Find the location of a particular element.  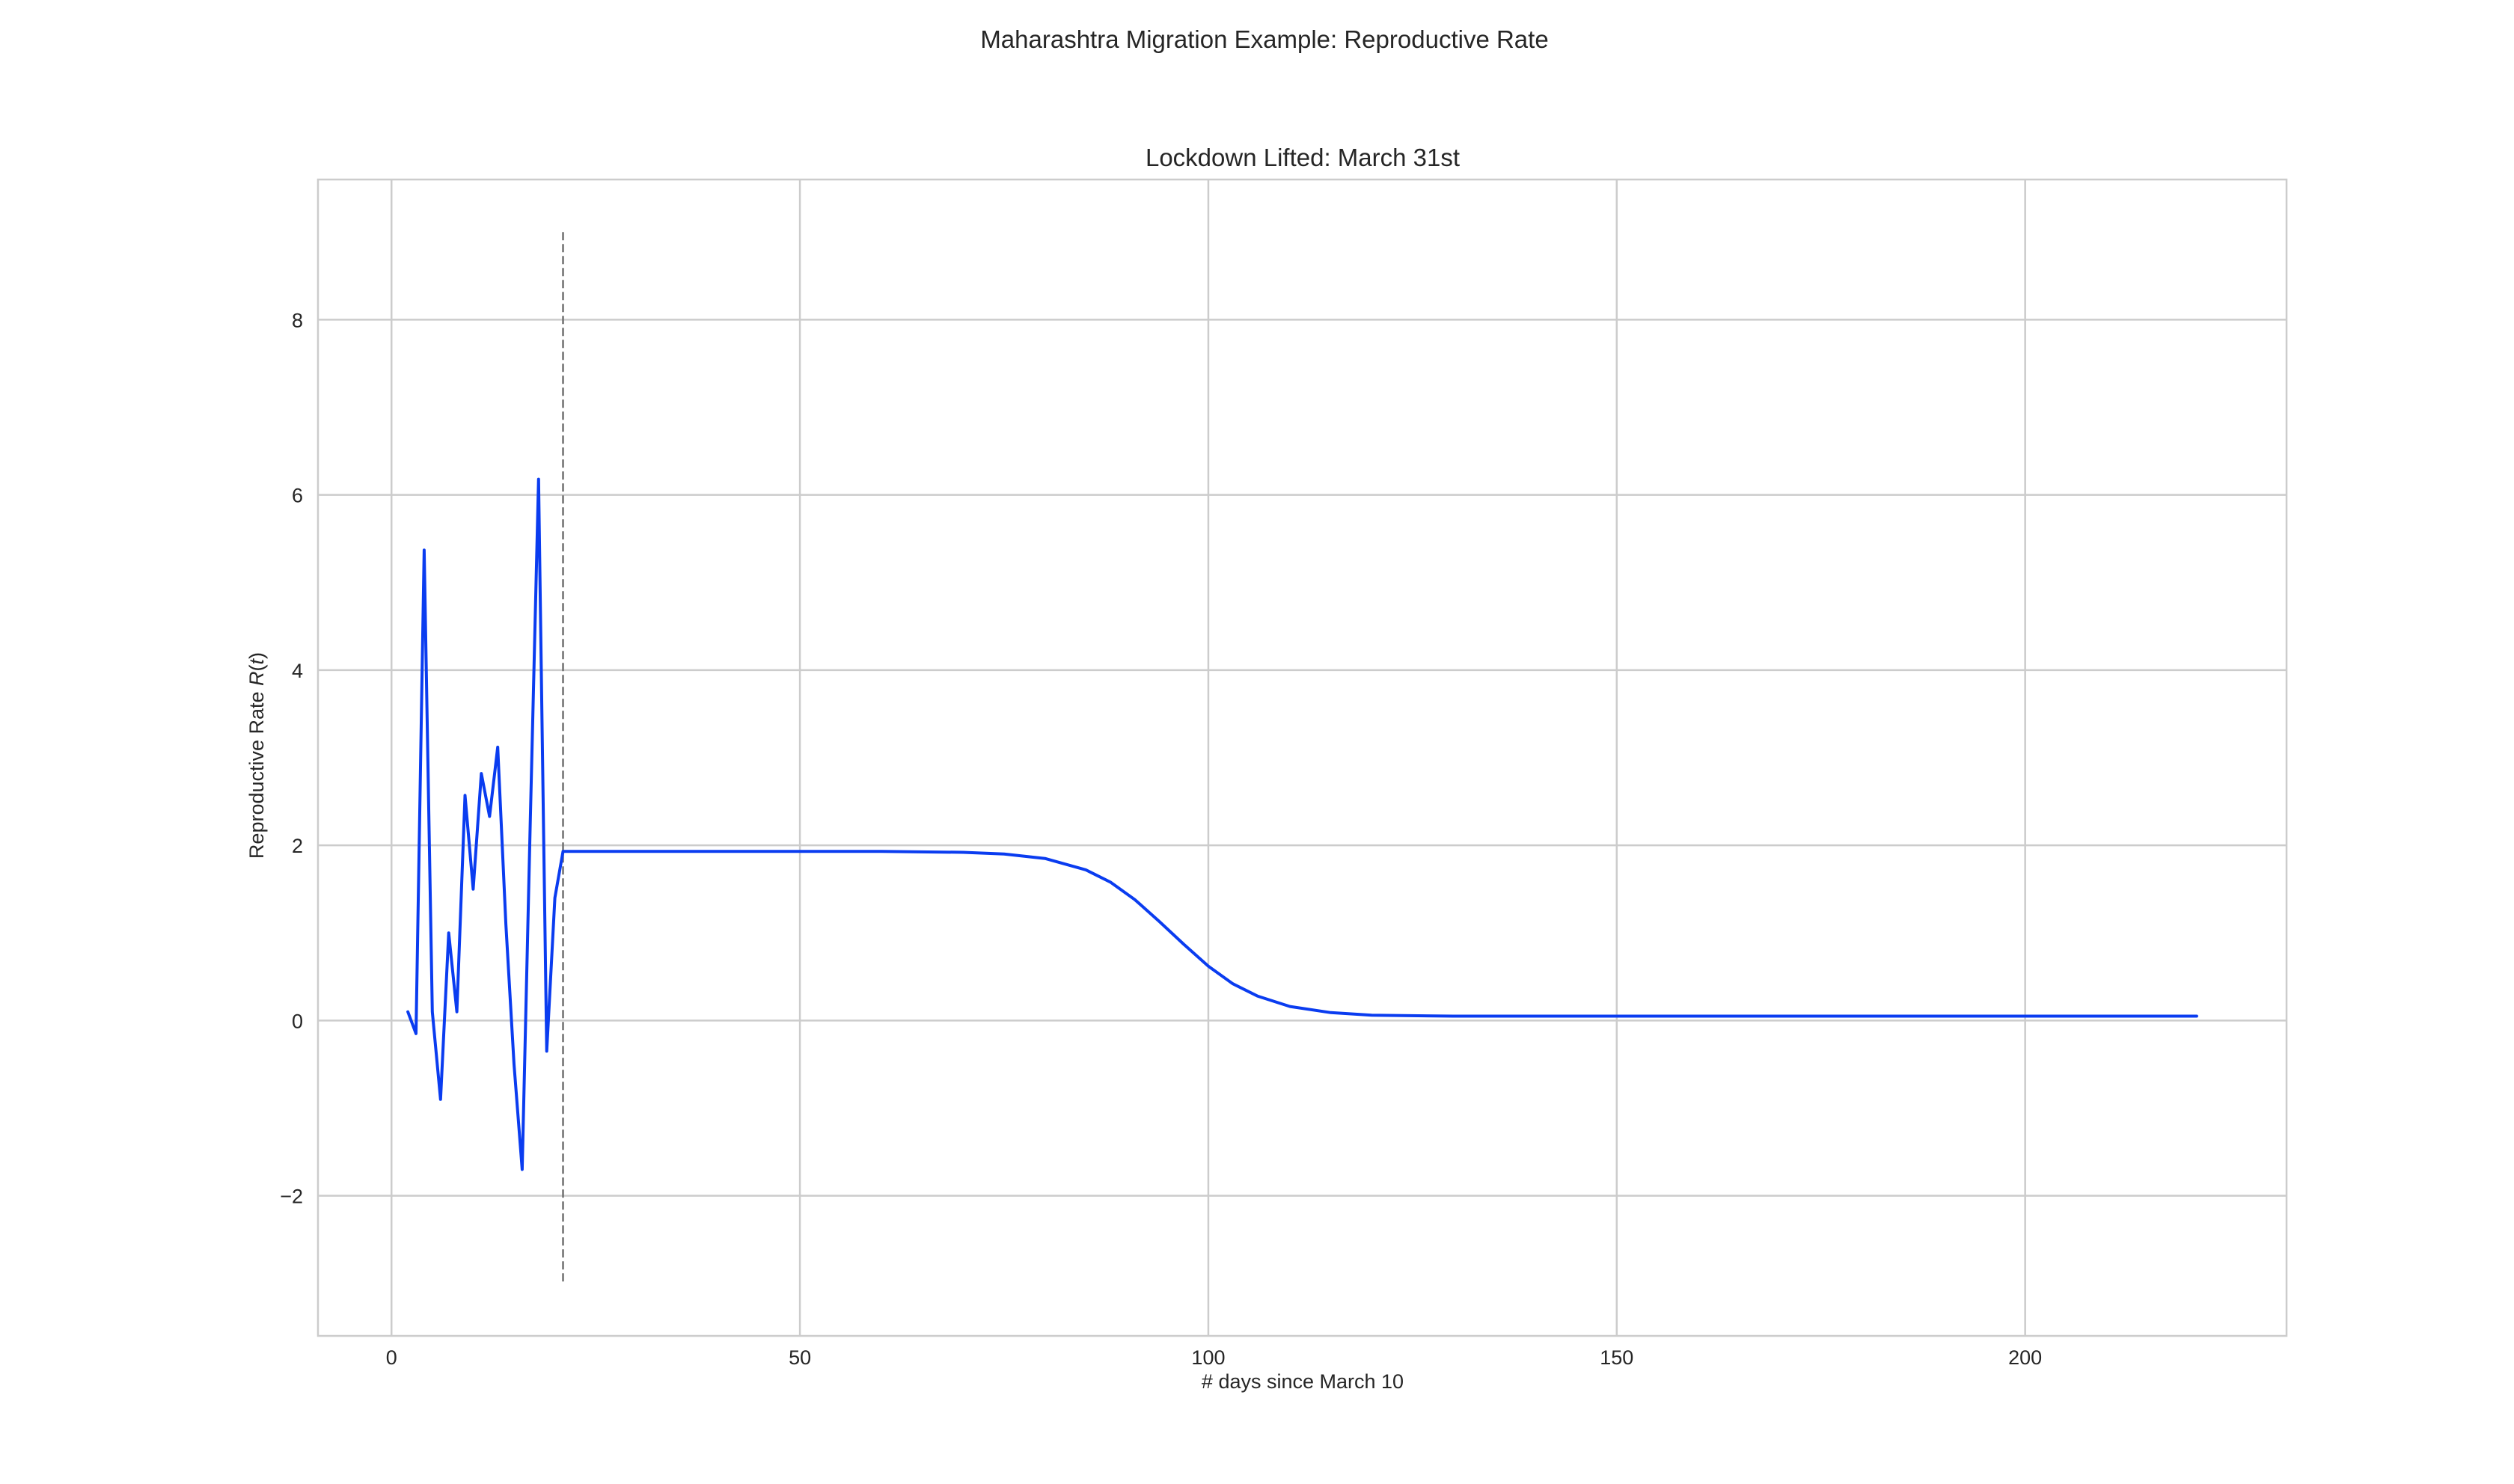

y-tick-label: −2 is located at coordinates (291, 1197).